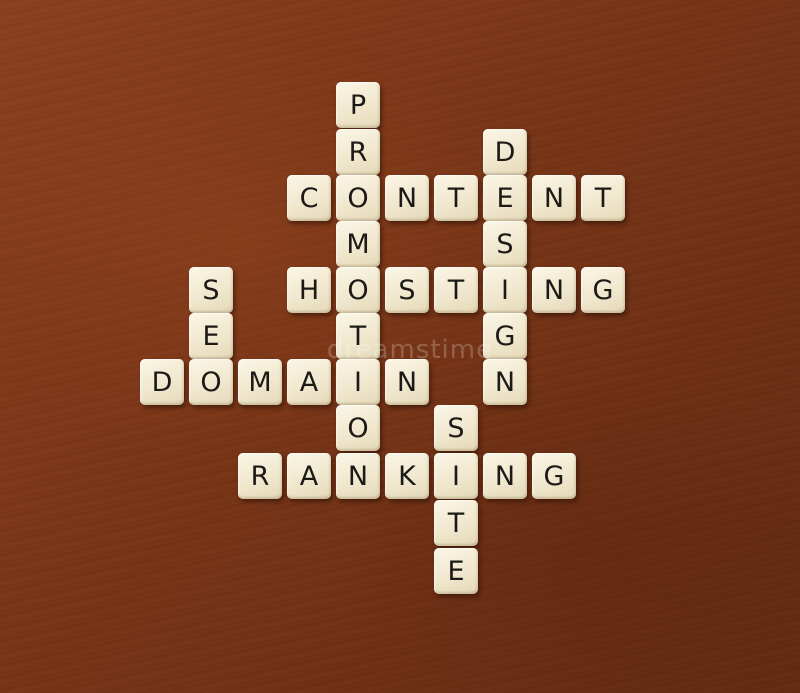 This screenshot has height=693, width=800. What do you see at coordinates (407, 476) in the screenshot?
I see `letter-tile: K` at bounding box center [407, 476].